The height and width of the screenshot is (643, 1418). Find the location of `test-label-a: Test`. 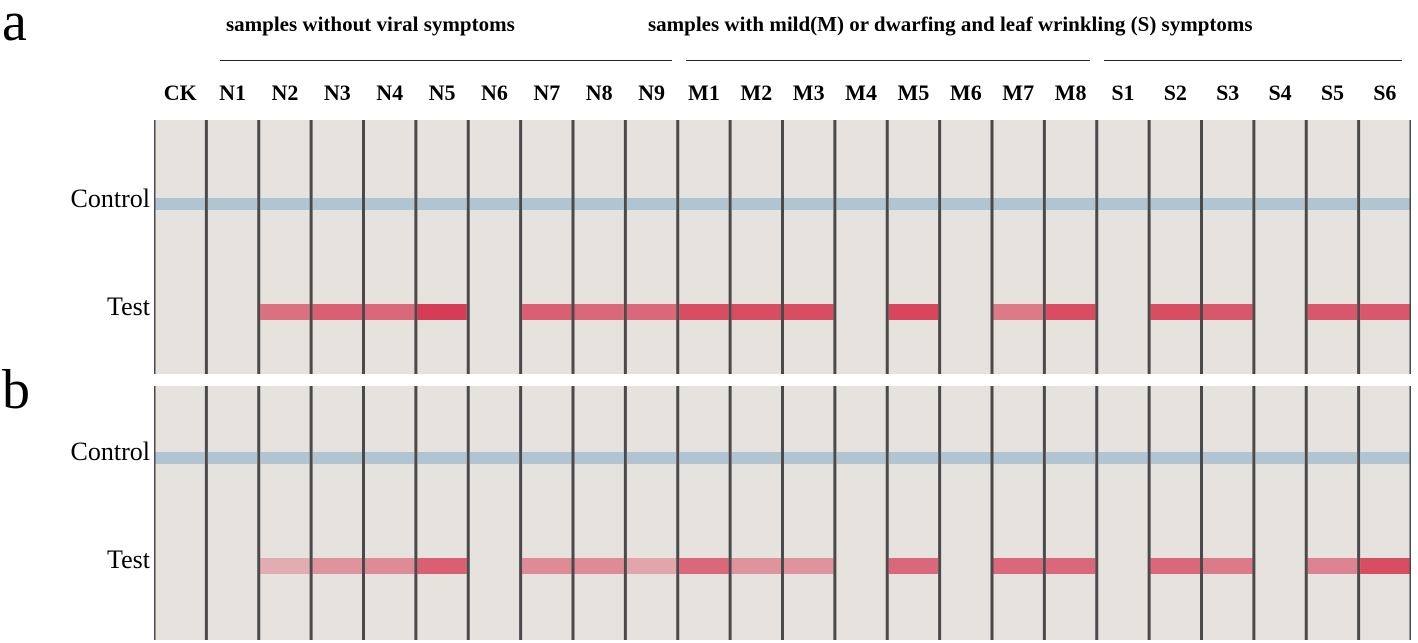

test-label-a: Test is located at coordinates (128, 306).